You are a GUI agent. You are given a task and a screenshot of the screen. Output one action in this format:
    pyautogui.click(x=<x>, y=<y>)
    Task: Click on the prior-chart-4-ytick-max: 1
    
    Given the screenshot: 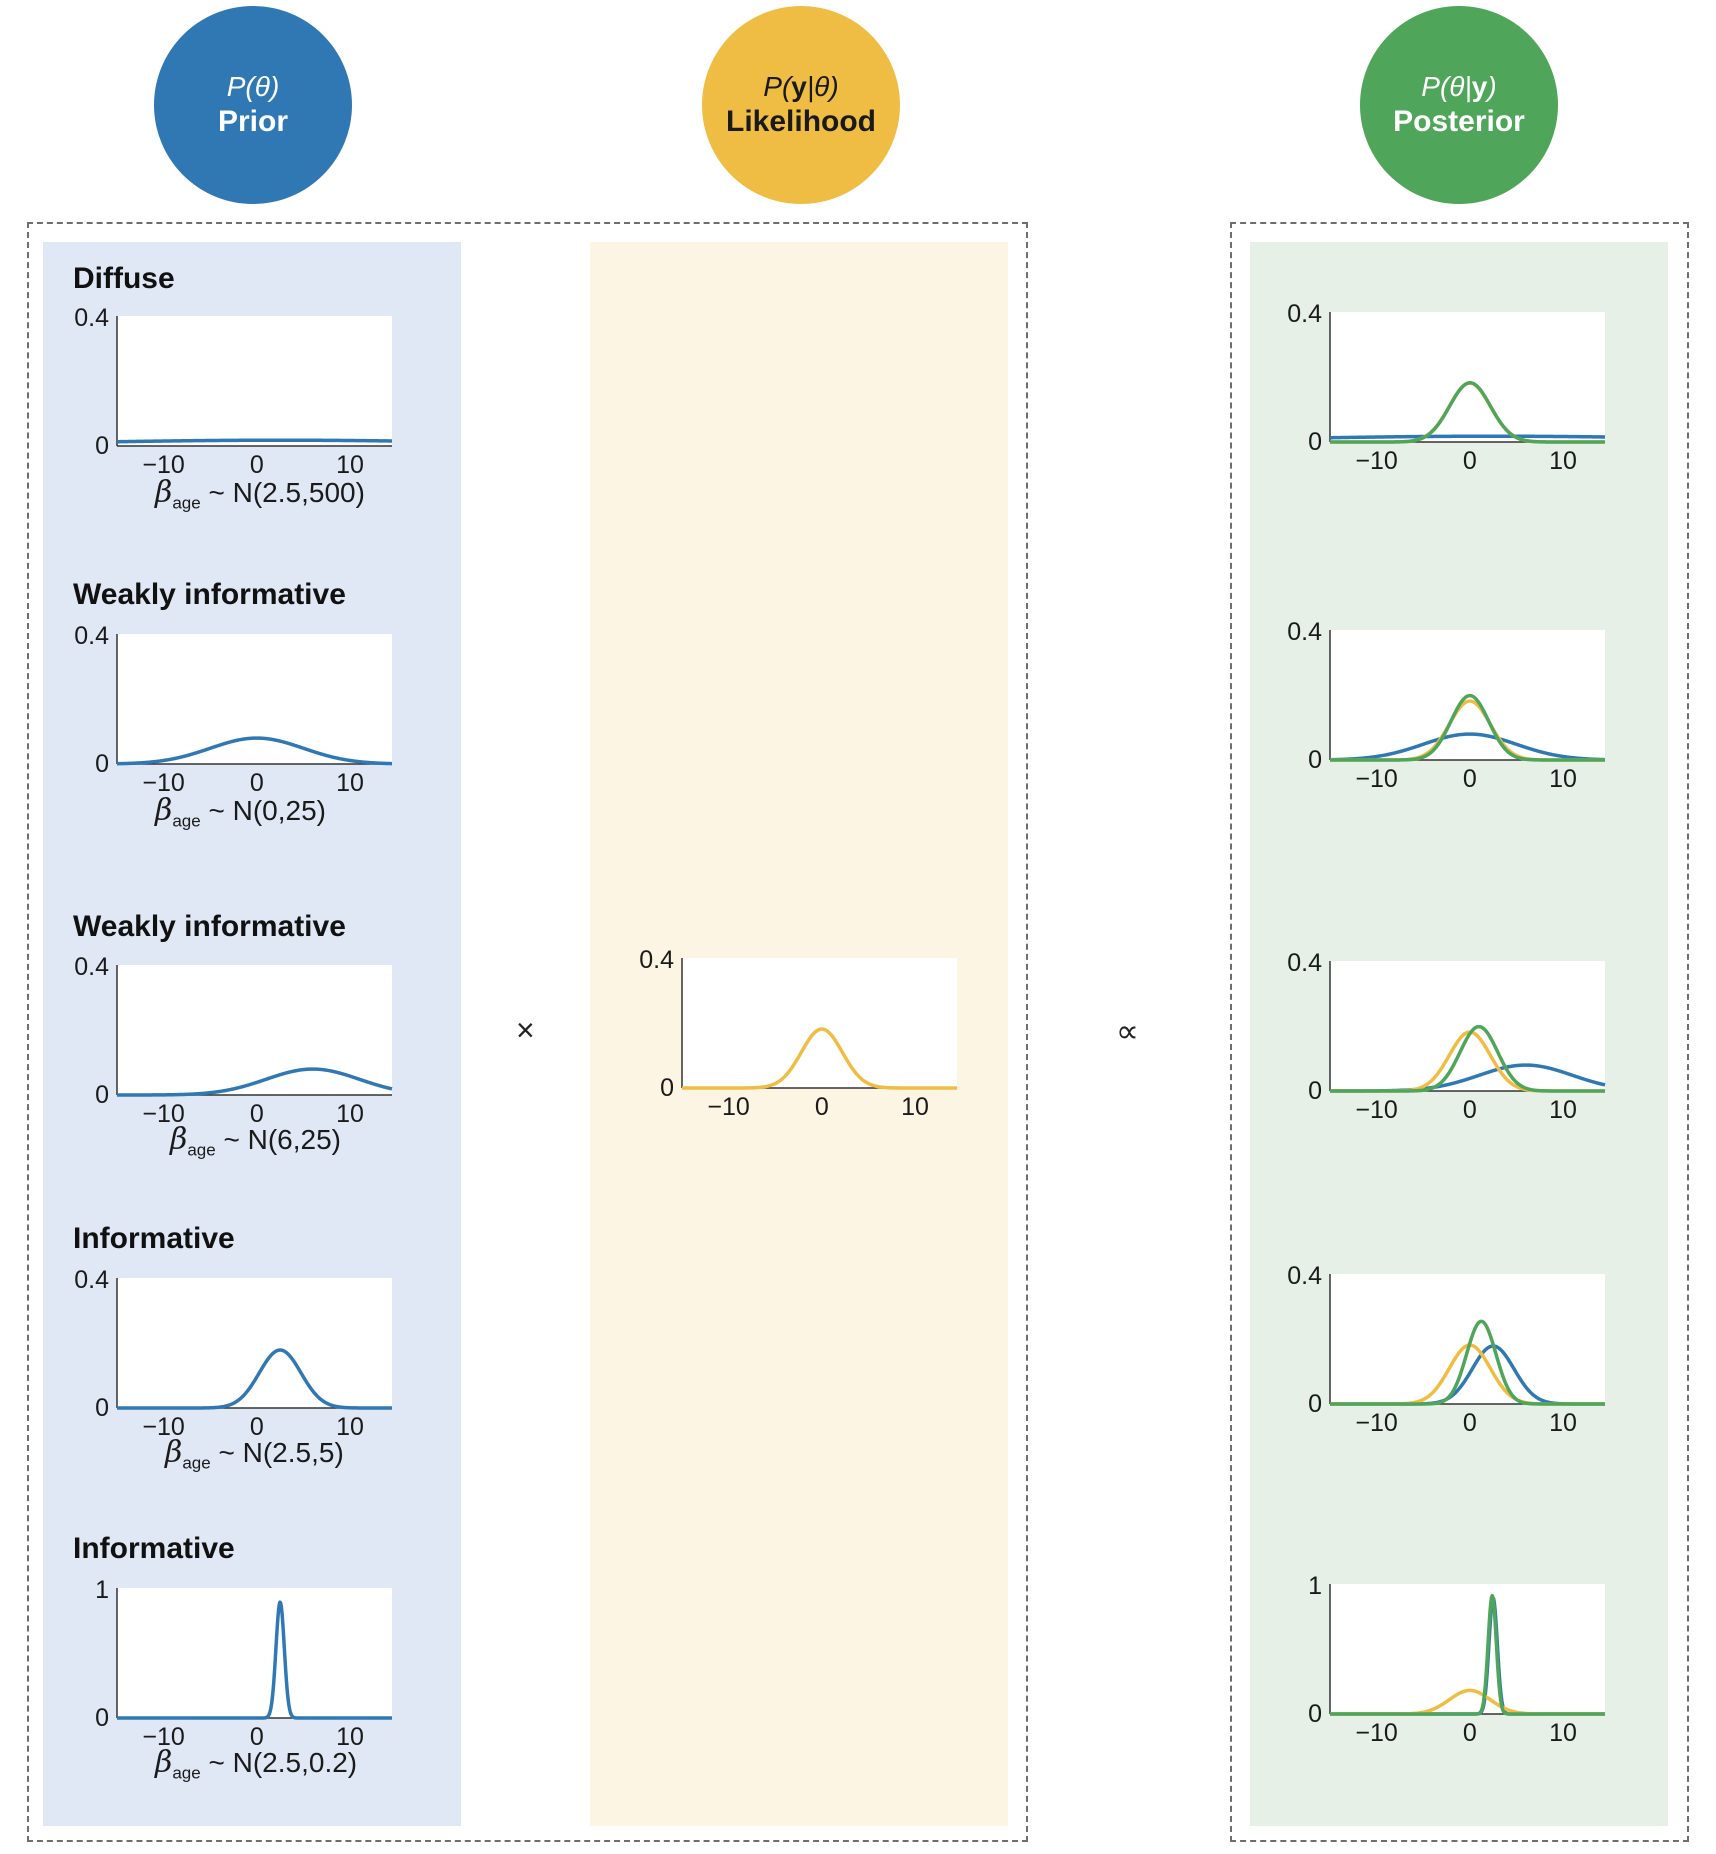 What is the action you would take?
    pyautogui.click(x=102, y=1590)
    